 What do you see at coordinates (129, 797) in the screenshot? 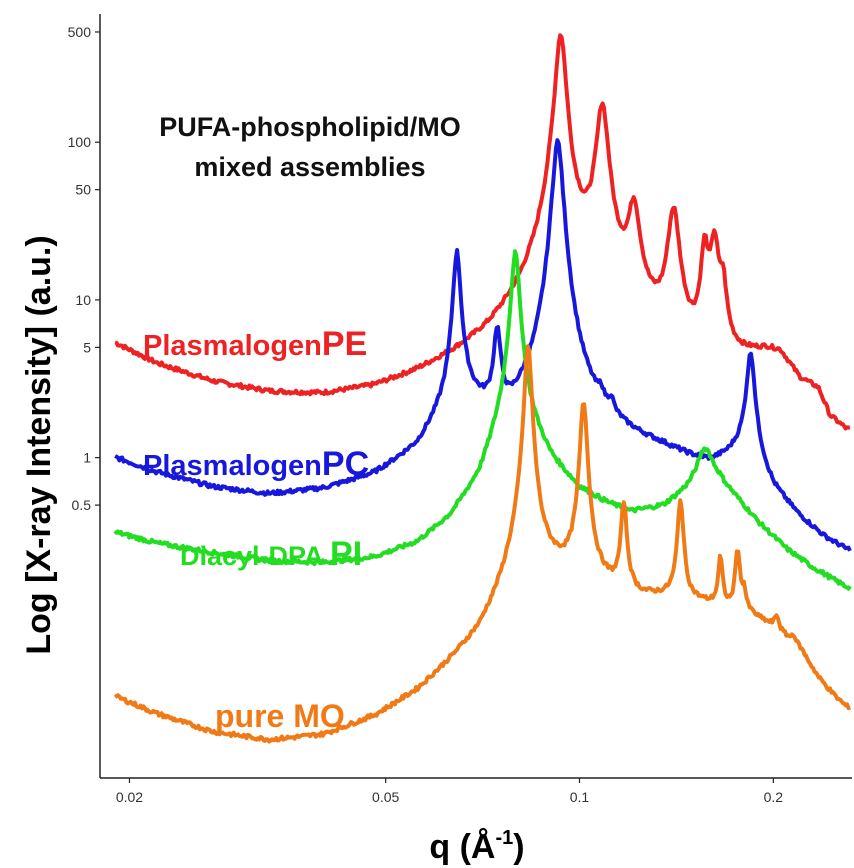
I see `x-tick-label: 0.02` at bounding box center [129, 797].